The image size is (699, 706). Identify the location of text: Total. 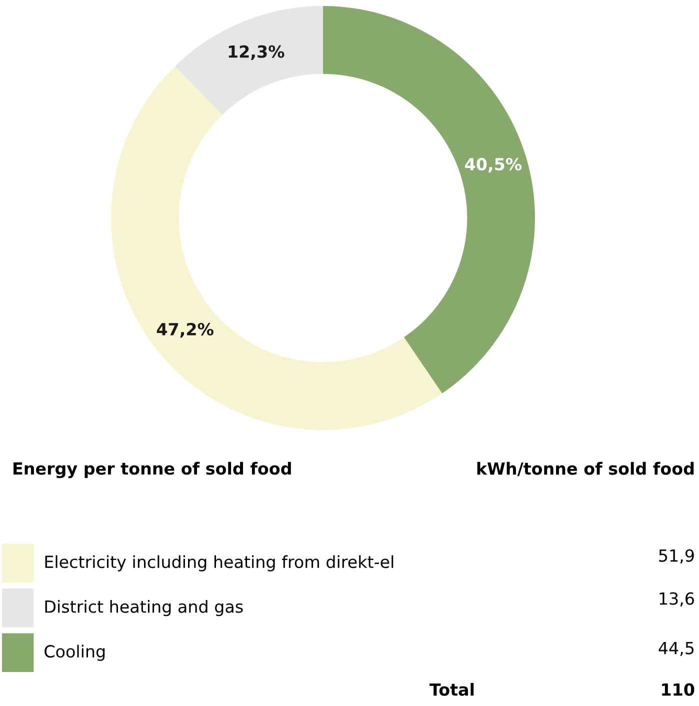
(452, 689).